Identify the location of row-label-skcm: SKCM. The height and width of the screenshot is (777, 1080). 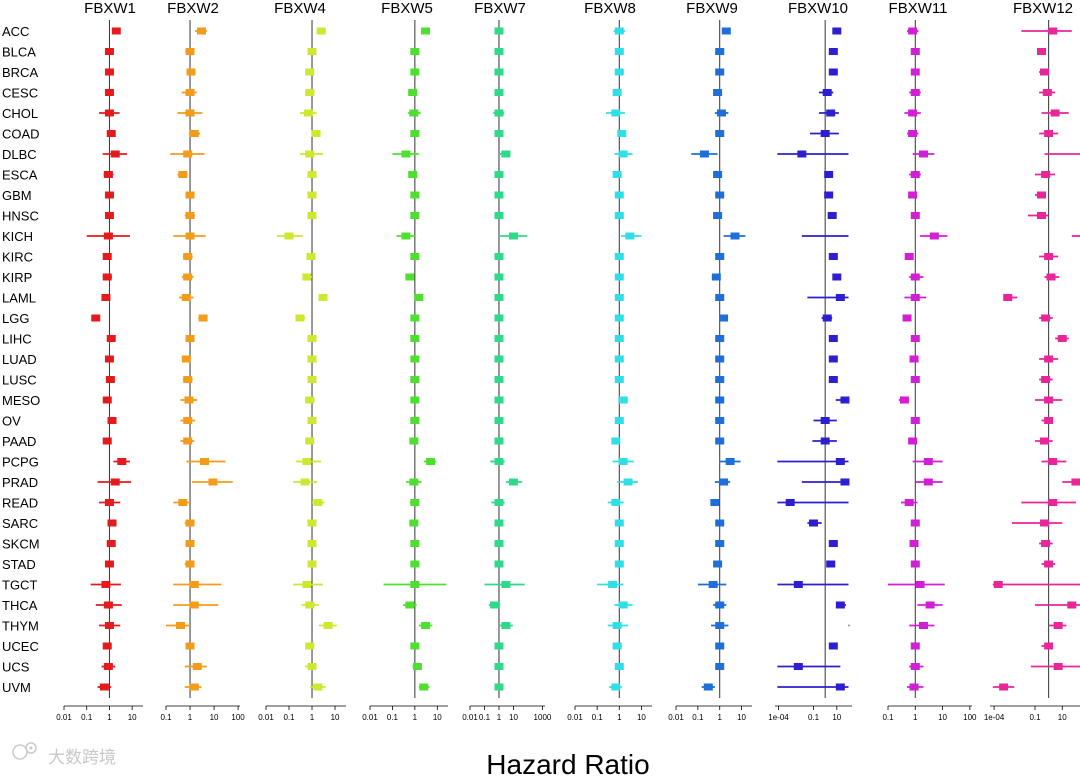
(21, 544).